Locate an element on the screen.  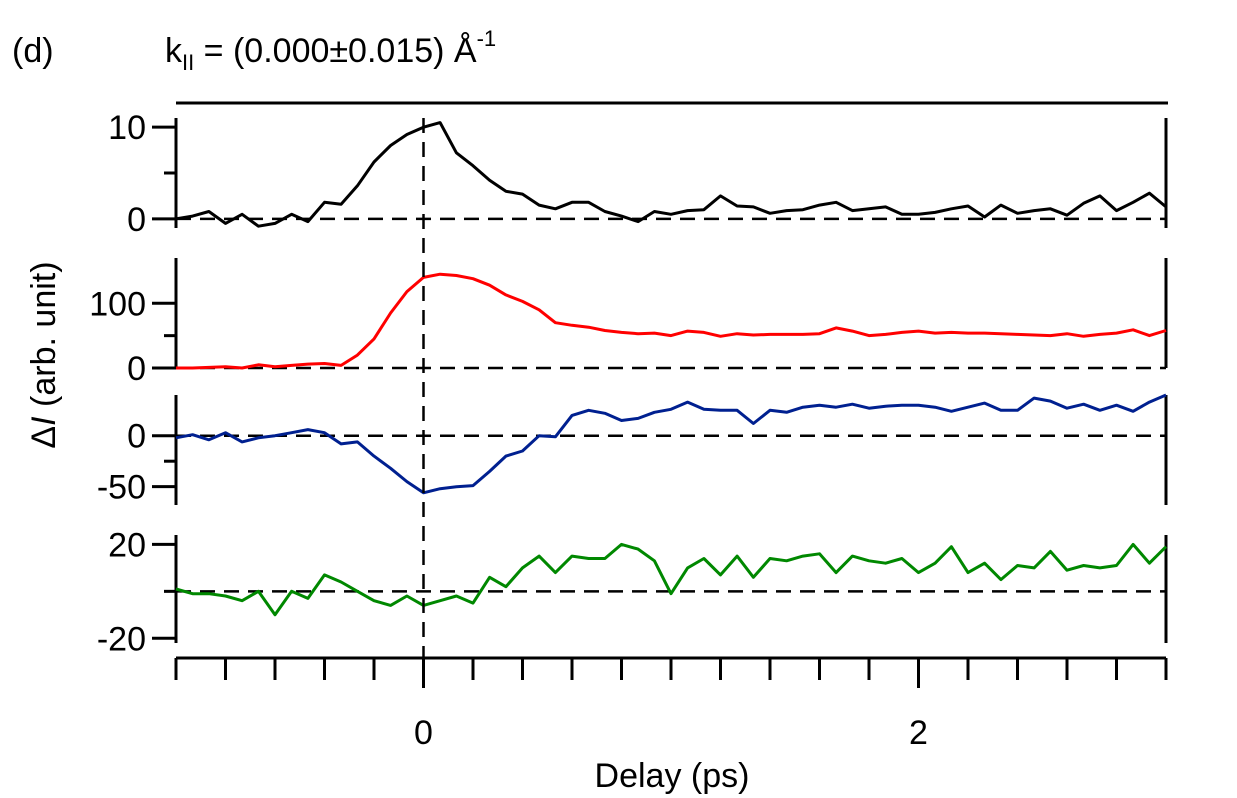
panel-3-ytick-label: -50 is located at coordinates (121, 488).